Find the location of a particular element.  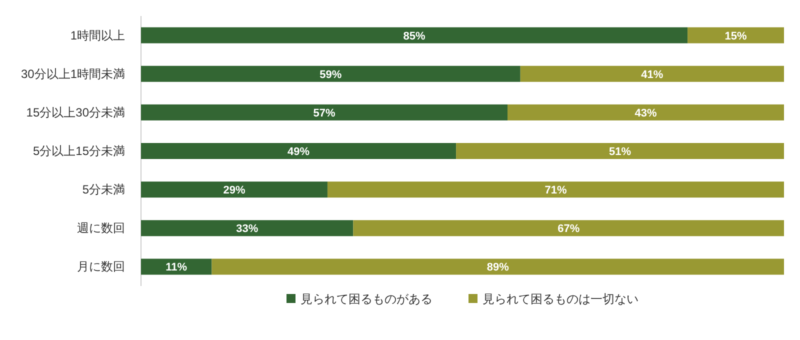

data-label: 49% is located at coordinates (299, 152).